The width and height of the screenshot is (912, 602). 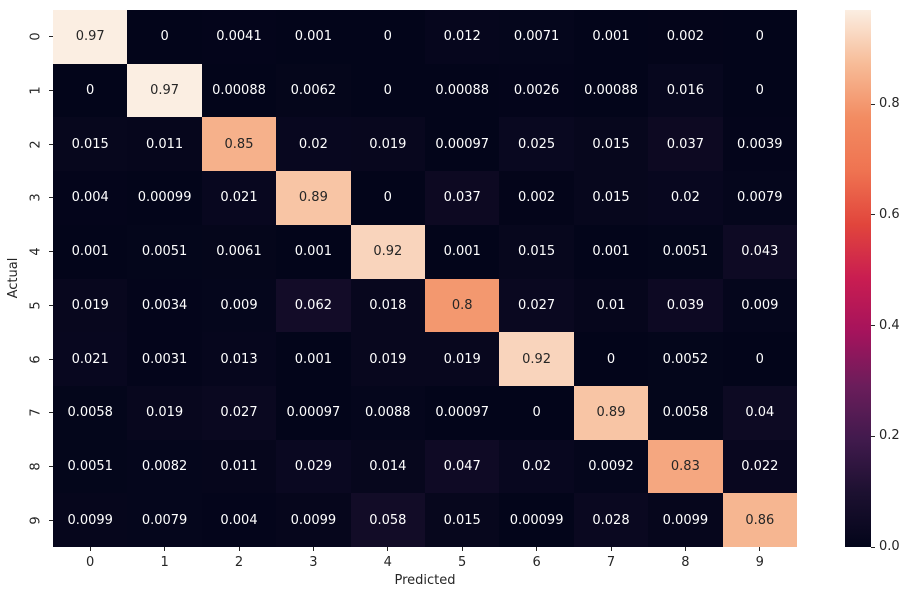 I want to click on y-tick-label: 3, so click(x=36, y=198).